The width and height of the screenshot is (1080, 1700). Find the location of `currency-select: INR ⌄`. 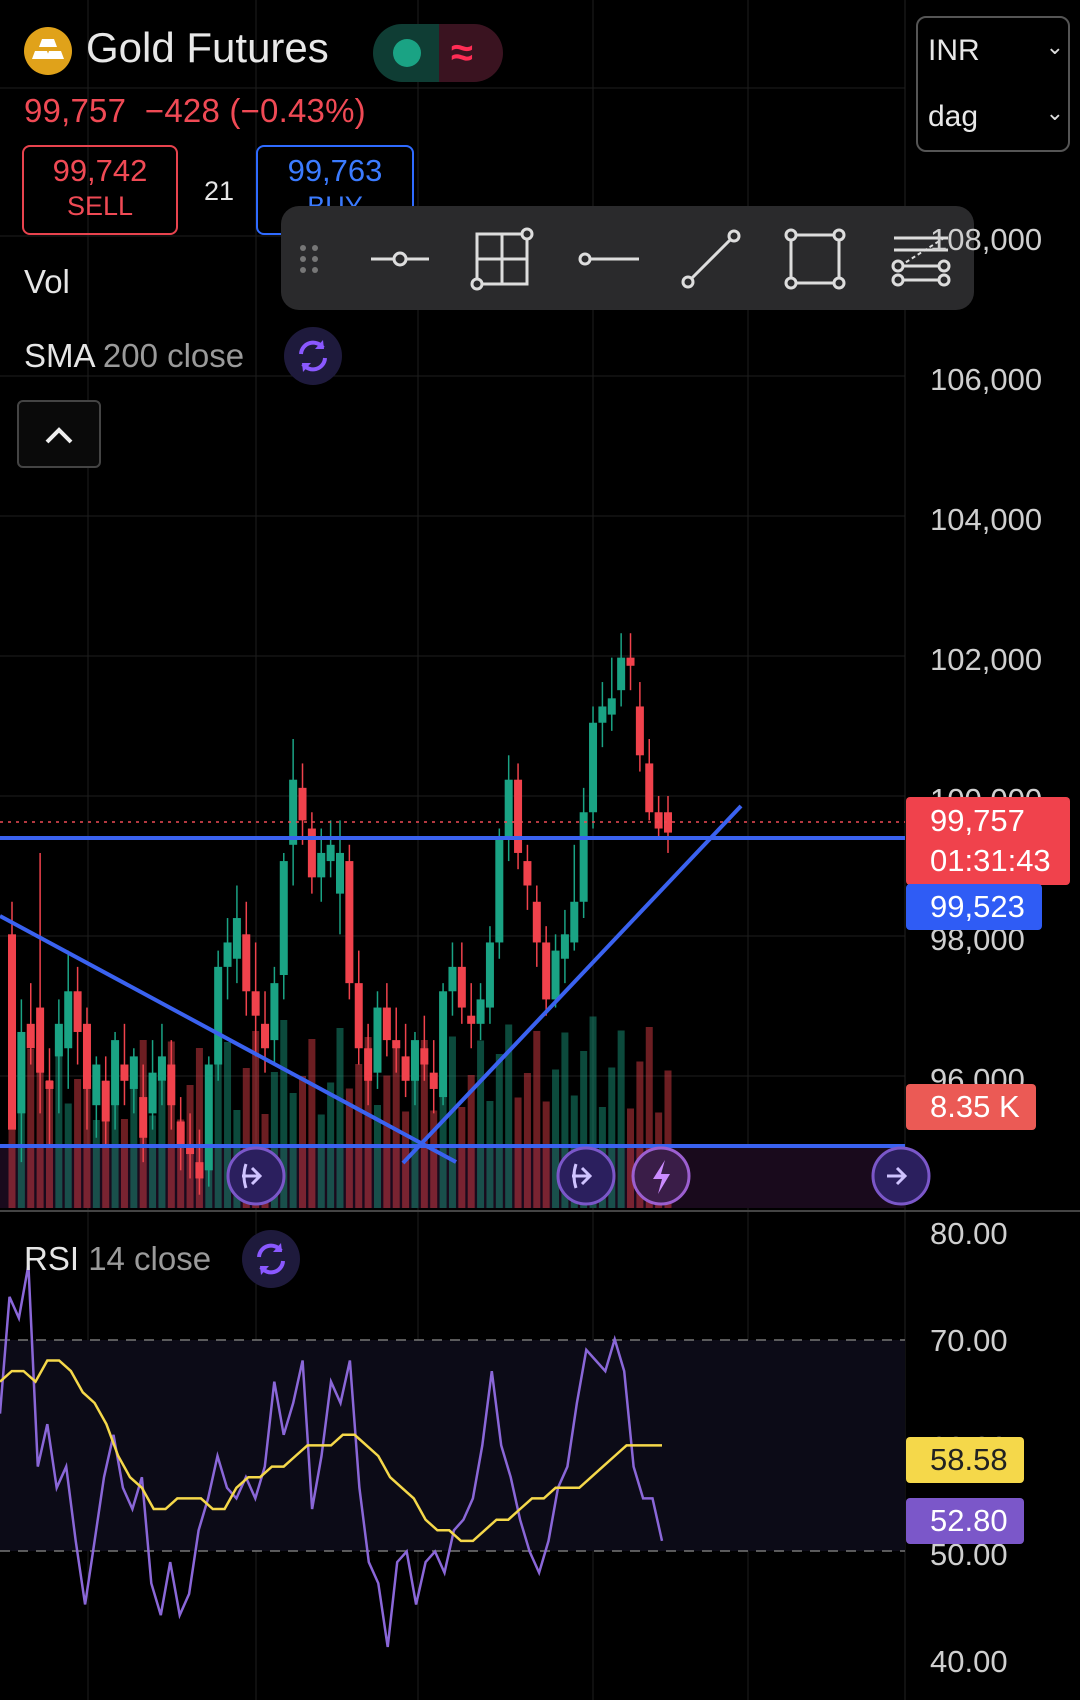

currency-select: INR ⌄ is located at coordinates (996, 51).